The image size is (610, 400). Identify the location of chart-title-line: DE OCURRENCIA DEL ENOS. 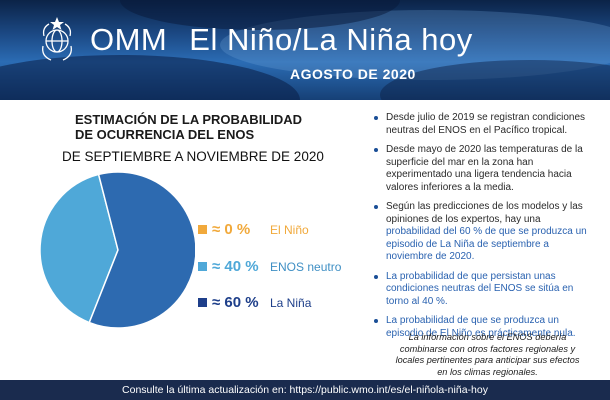
(165, 134).